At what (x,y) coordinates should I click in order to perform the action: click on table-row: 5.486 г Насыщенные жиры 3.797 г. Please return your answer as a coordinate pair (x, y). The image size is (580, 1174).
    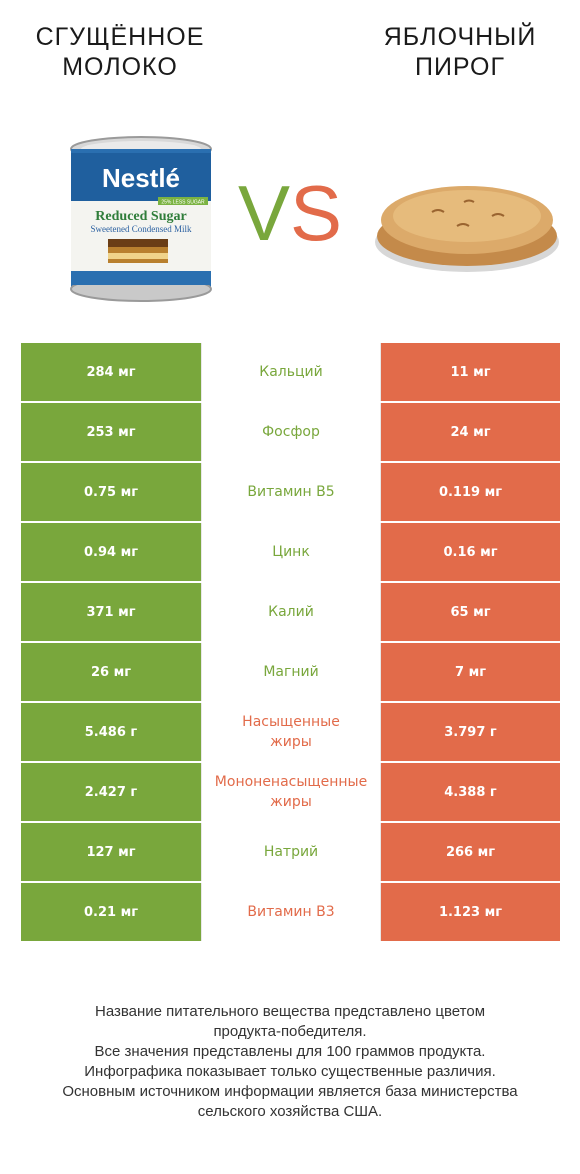
    Looking at the image, I should click on (290, 732).